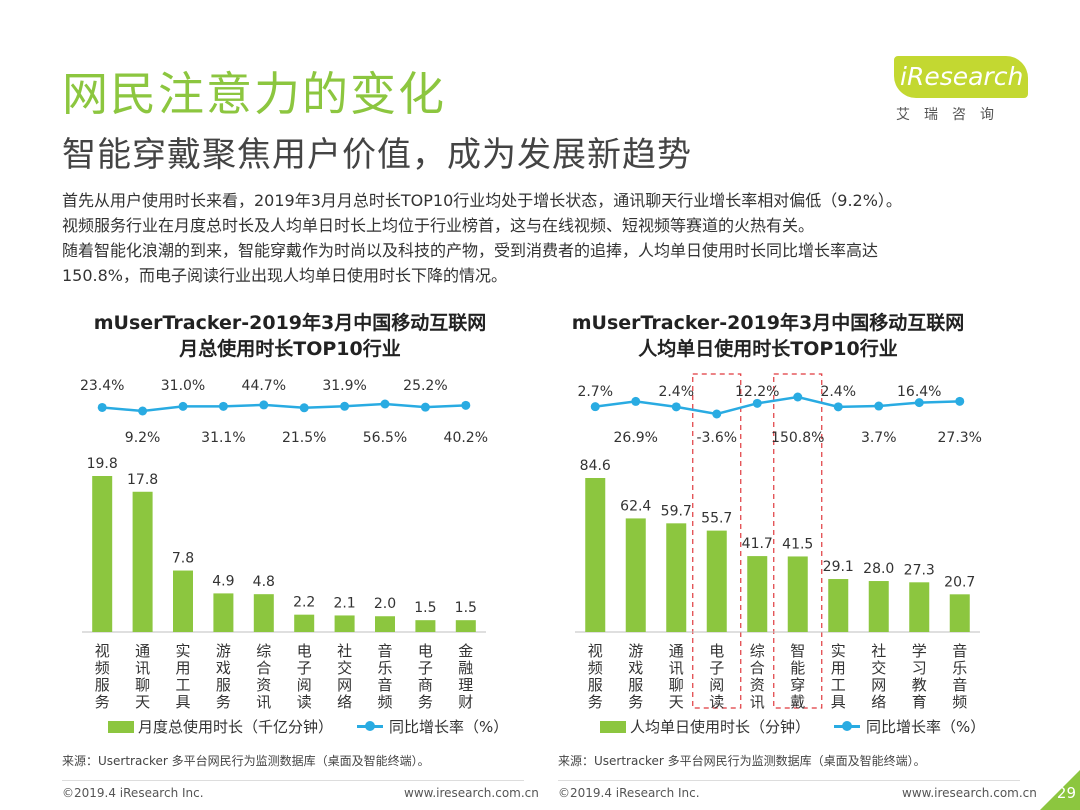 This screenshot has width=1080, height=810. Describe the element at coordinates (797, 544) in the screenshot. I see `bar-value-label: 41.5` at that location.